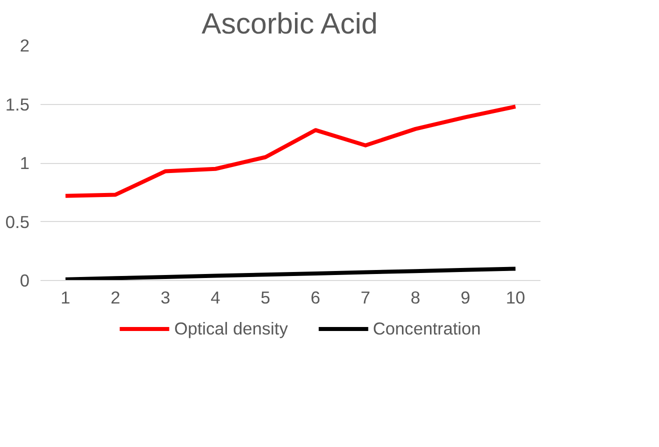  What do you see at coordinates (25, 163) in the screenshot?
I see `y-tick-label: 1` at bounding box center [25, 163].